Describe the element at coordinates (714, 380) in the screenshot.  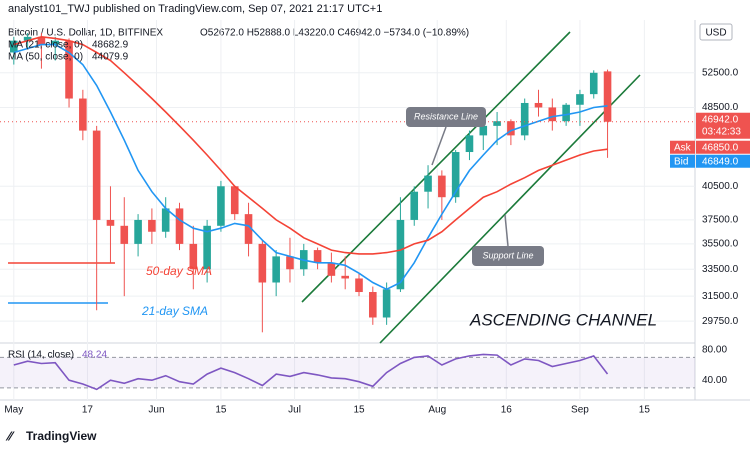
I see `y-tick-label: 40.00` at that location.